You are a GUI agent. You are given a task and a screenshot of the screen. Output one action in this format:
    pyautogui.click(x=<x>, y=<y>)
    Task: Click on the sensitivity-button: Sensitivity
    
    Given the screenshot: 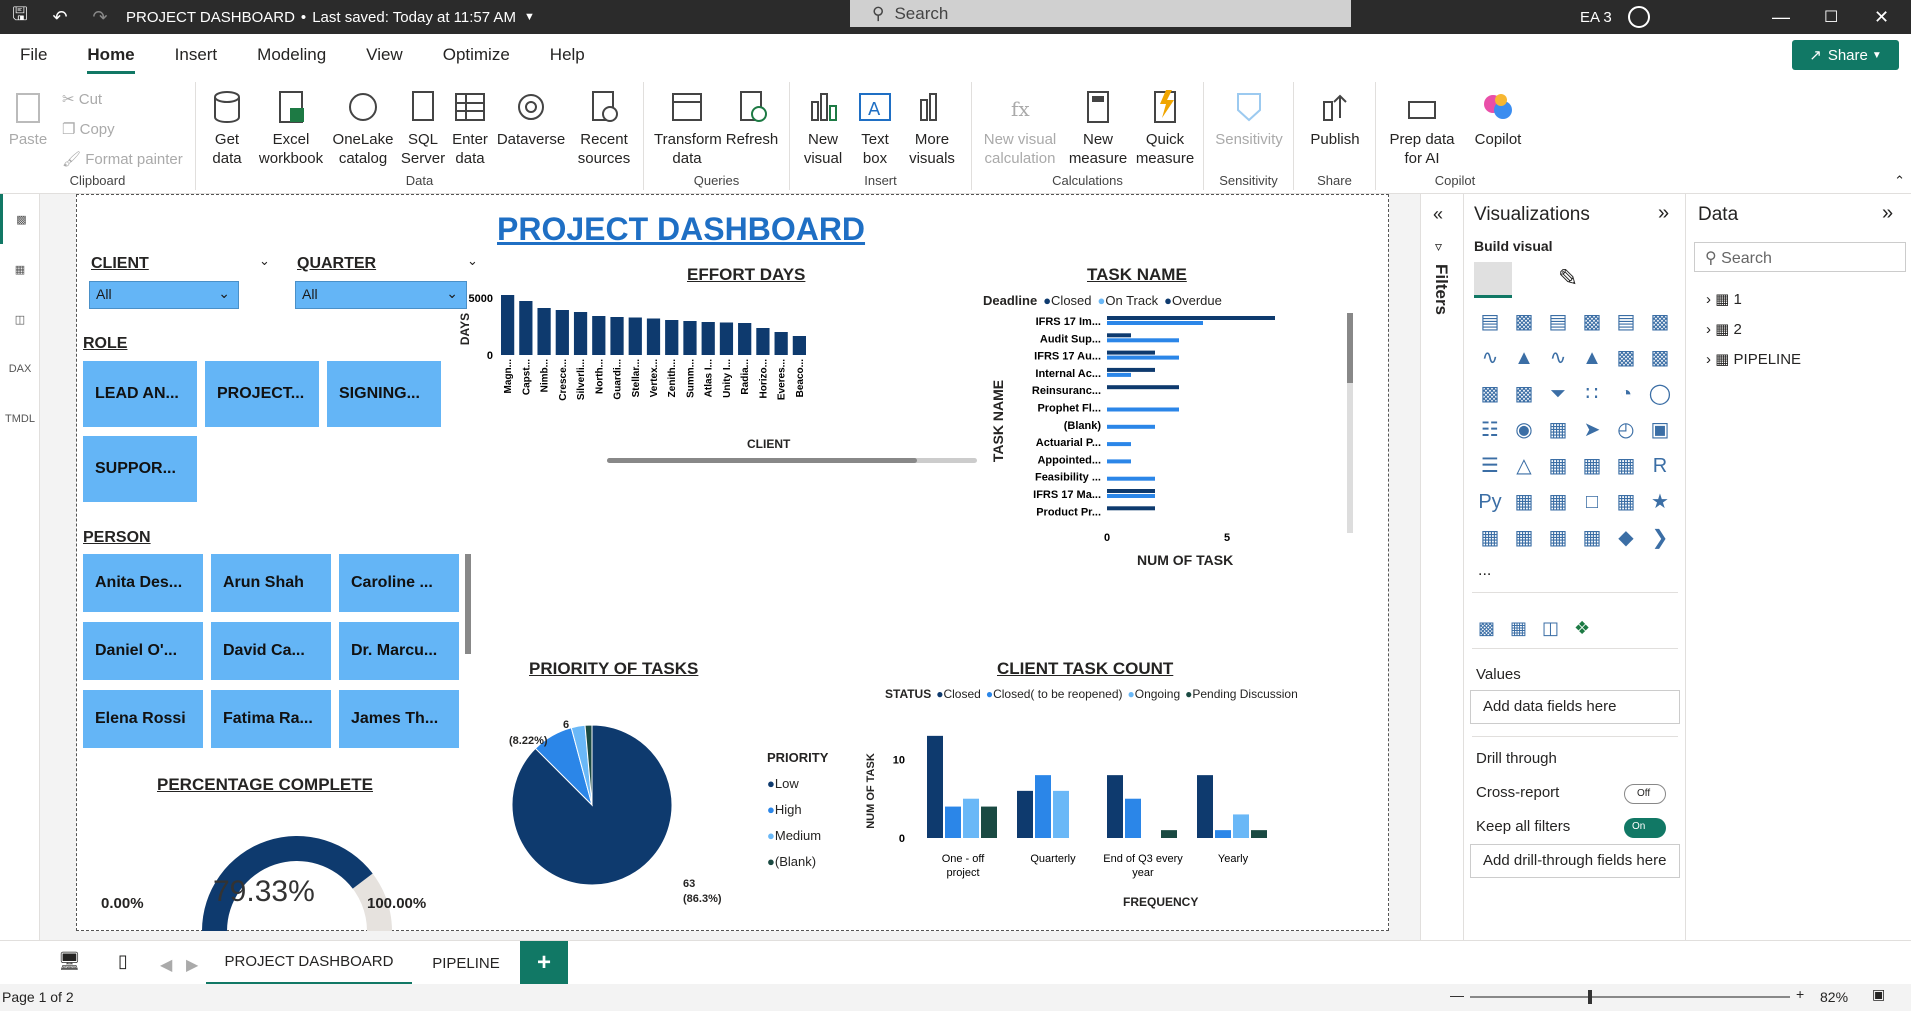 What is the action you would take?
    pyautogui.click(x=1249, y=118)
    